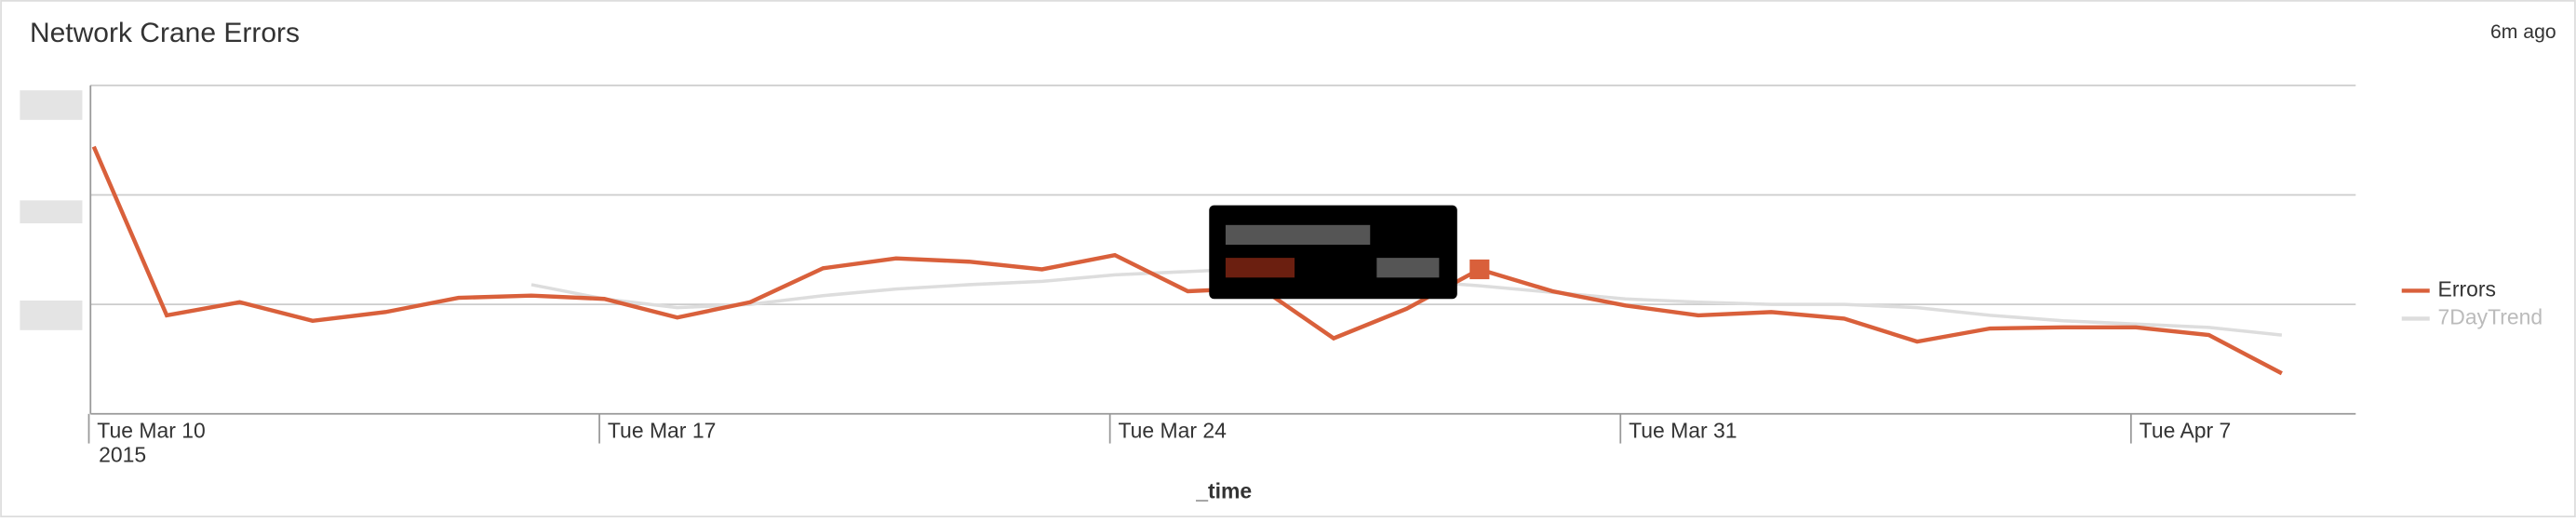 The image size is (2576, 522). What do you see at coordinates (2523, 32) in the screenshot?
I see `updated-time: 6m ago` at bounding box center [2523, 32].